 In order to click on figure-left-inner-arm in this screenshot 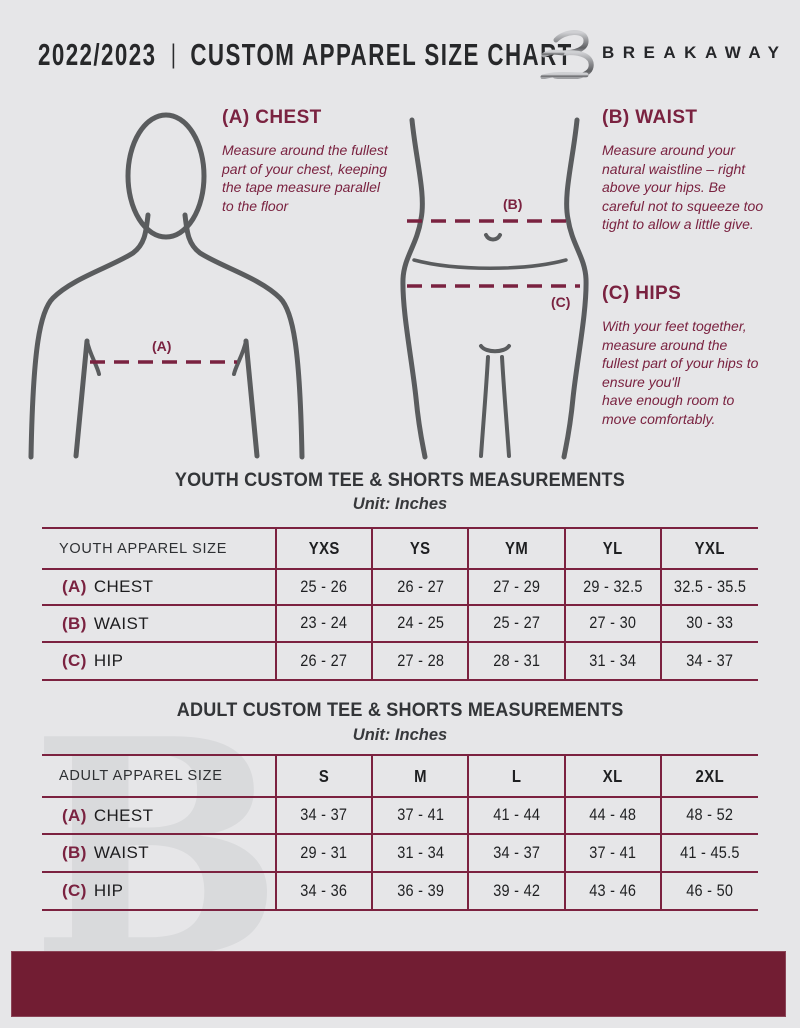, I will do `click(81, 398)`.